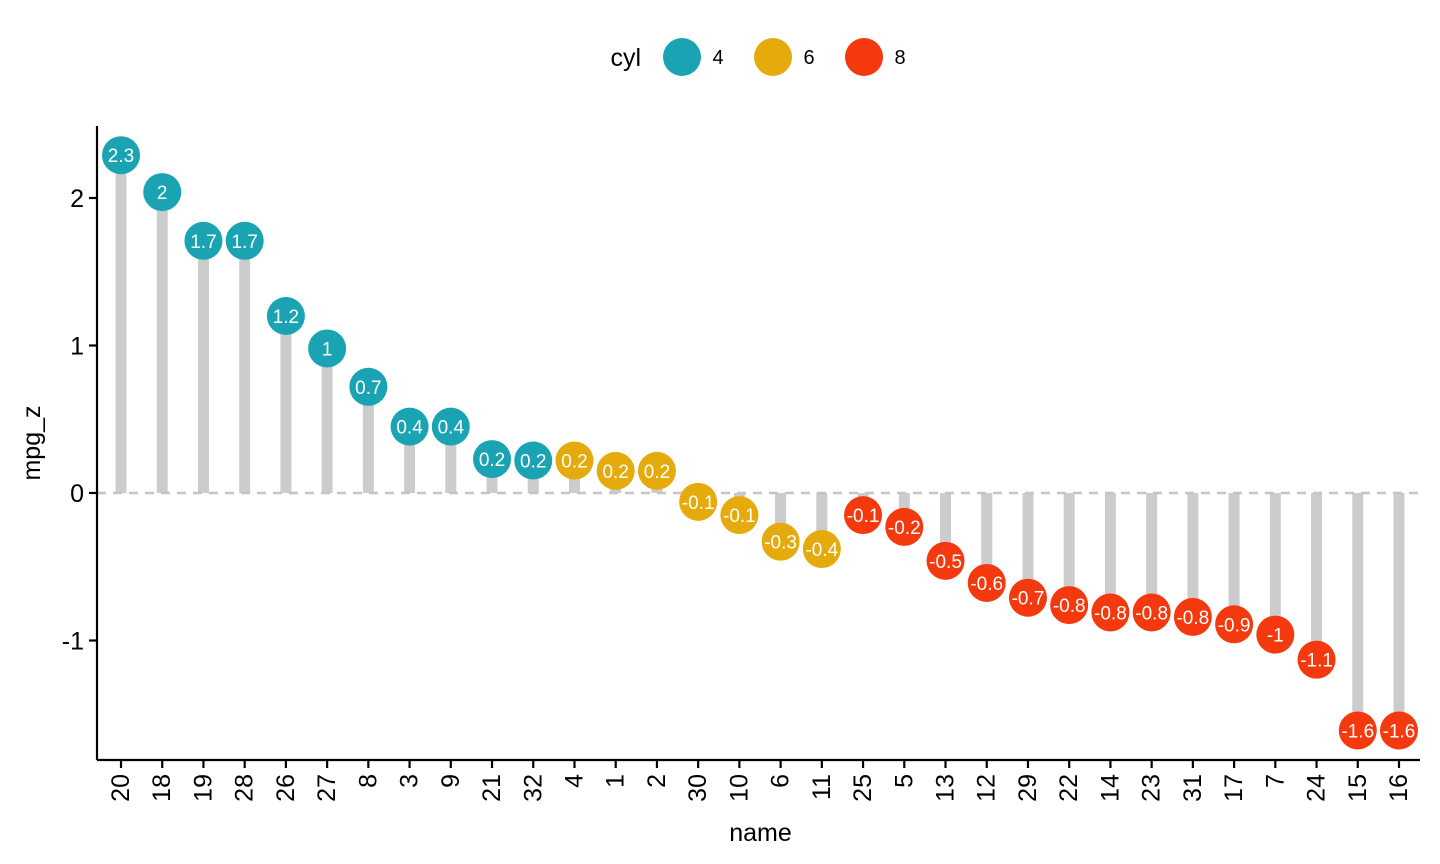 The image size is (1440, 864). I want to click on x-tick-label-16: 16, so click(1399, 788).